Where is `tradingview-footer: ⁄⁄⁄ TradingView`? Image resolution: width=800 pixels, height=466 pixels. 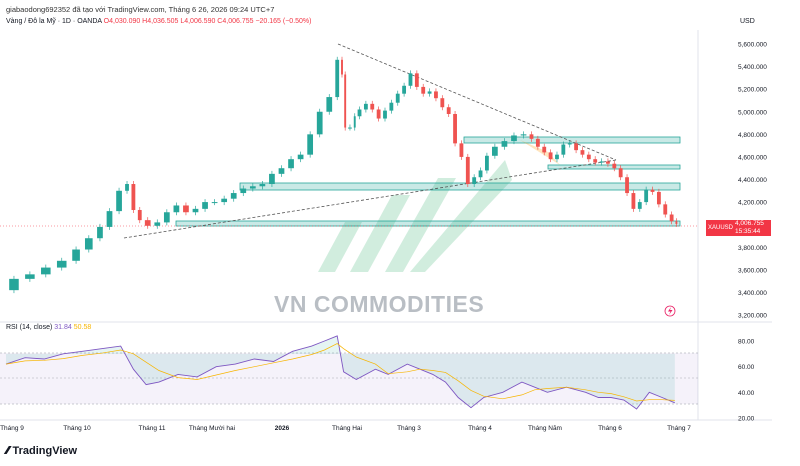
tradingview-footer: ⁄⁄⁄ TradingView is located at coordinates (41, 450).